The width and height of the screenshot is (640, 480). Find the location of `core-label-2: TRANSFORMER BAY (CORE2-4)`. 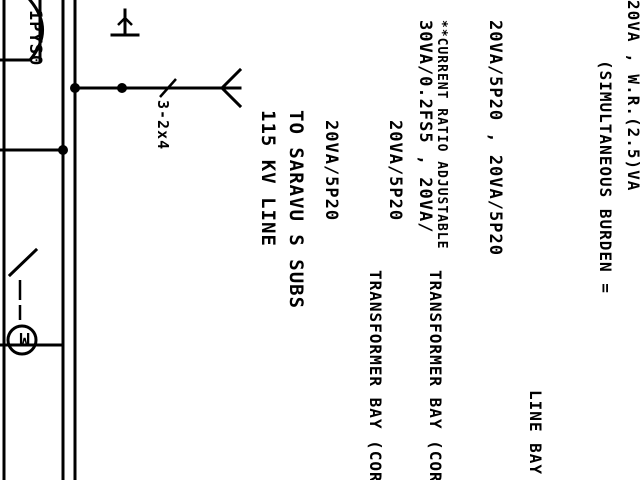

core-label-2: TRANSFORMER BAY (CORE2-4) is located at coordinates (435, 375).